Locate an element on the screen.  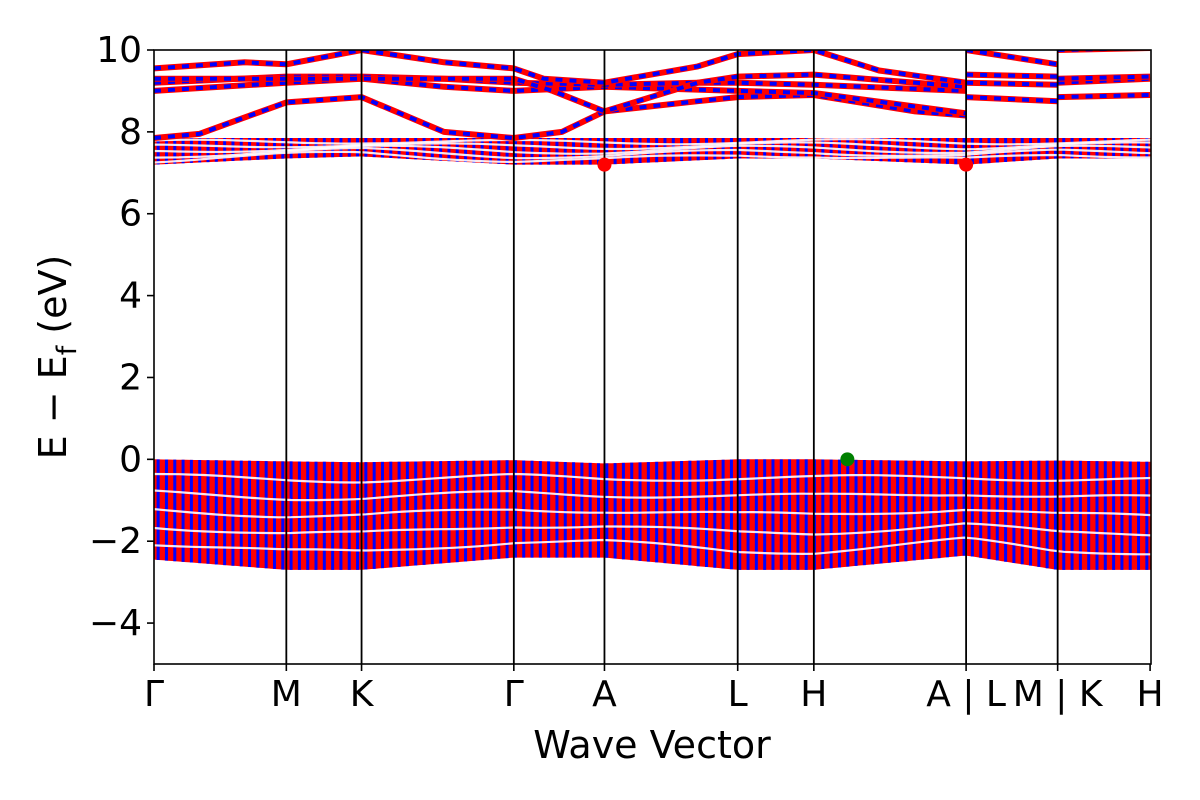
y-axis-label-subscript: f is located at coordinates (67, 349).